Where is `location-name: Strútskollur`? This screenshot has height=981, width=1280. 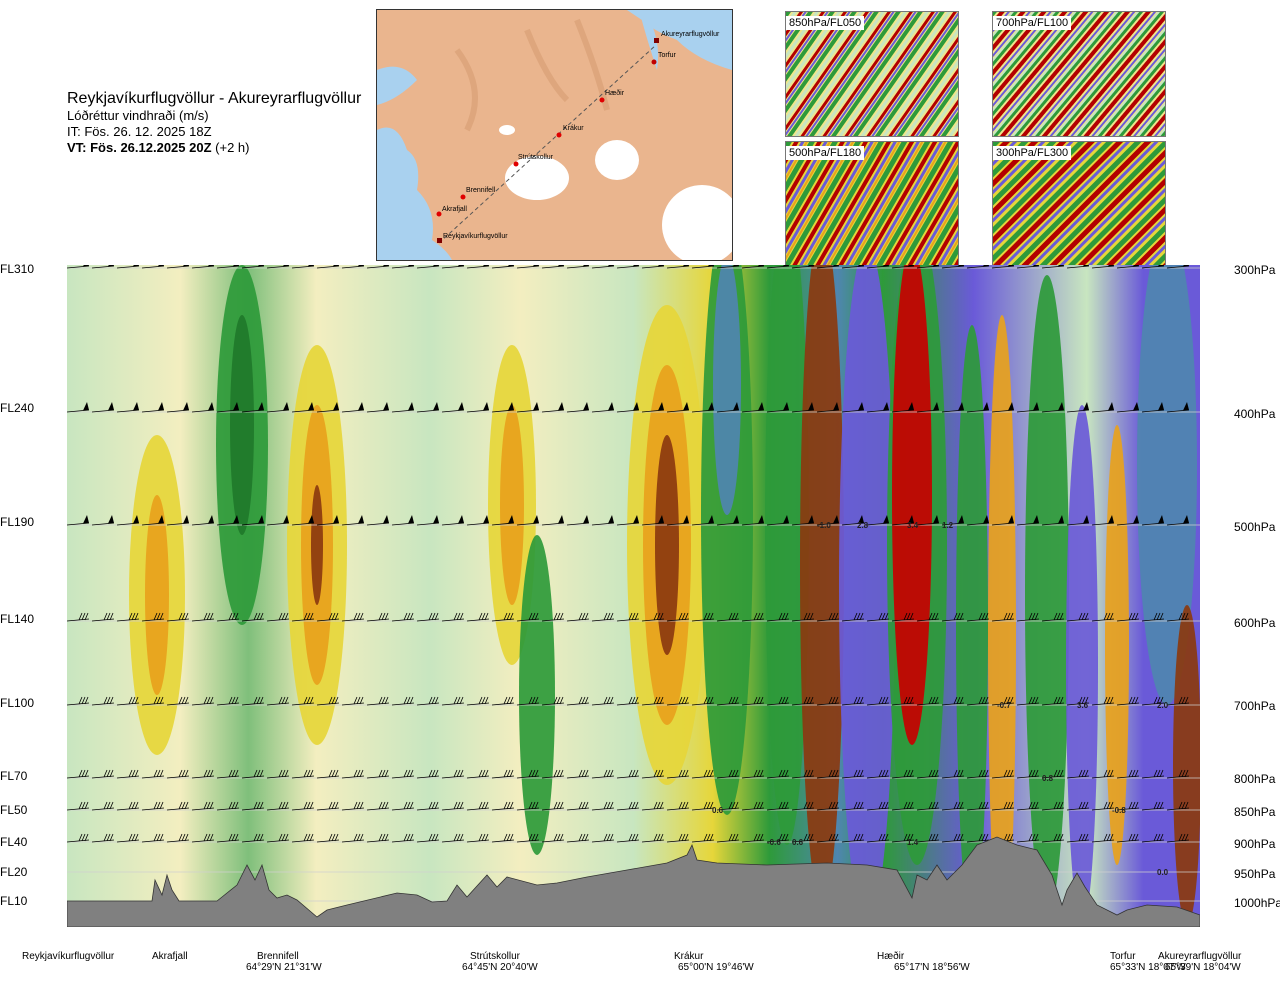
location-name: Strútskollur is located at coordinates (495, 956).